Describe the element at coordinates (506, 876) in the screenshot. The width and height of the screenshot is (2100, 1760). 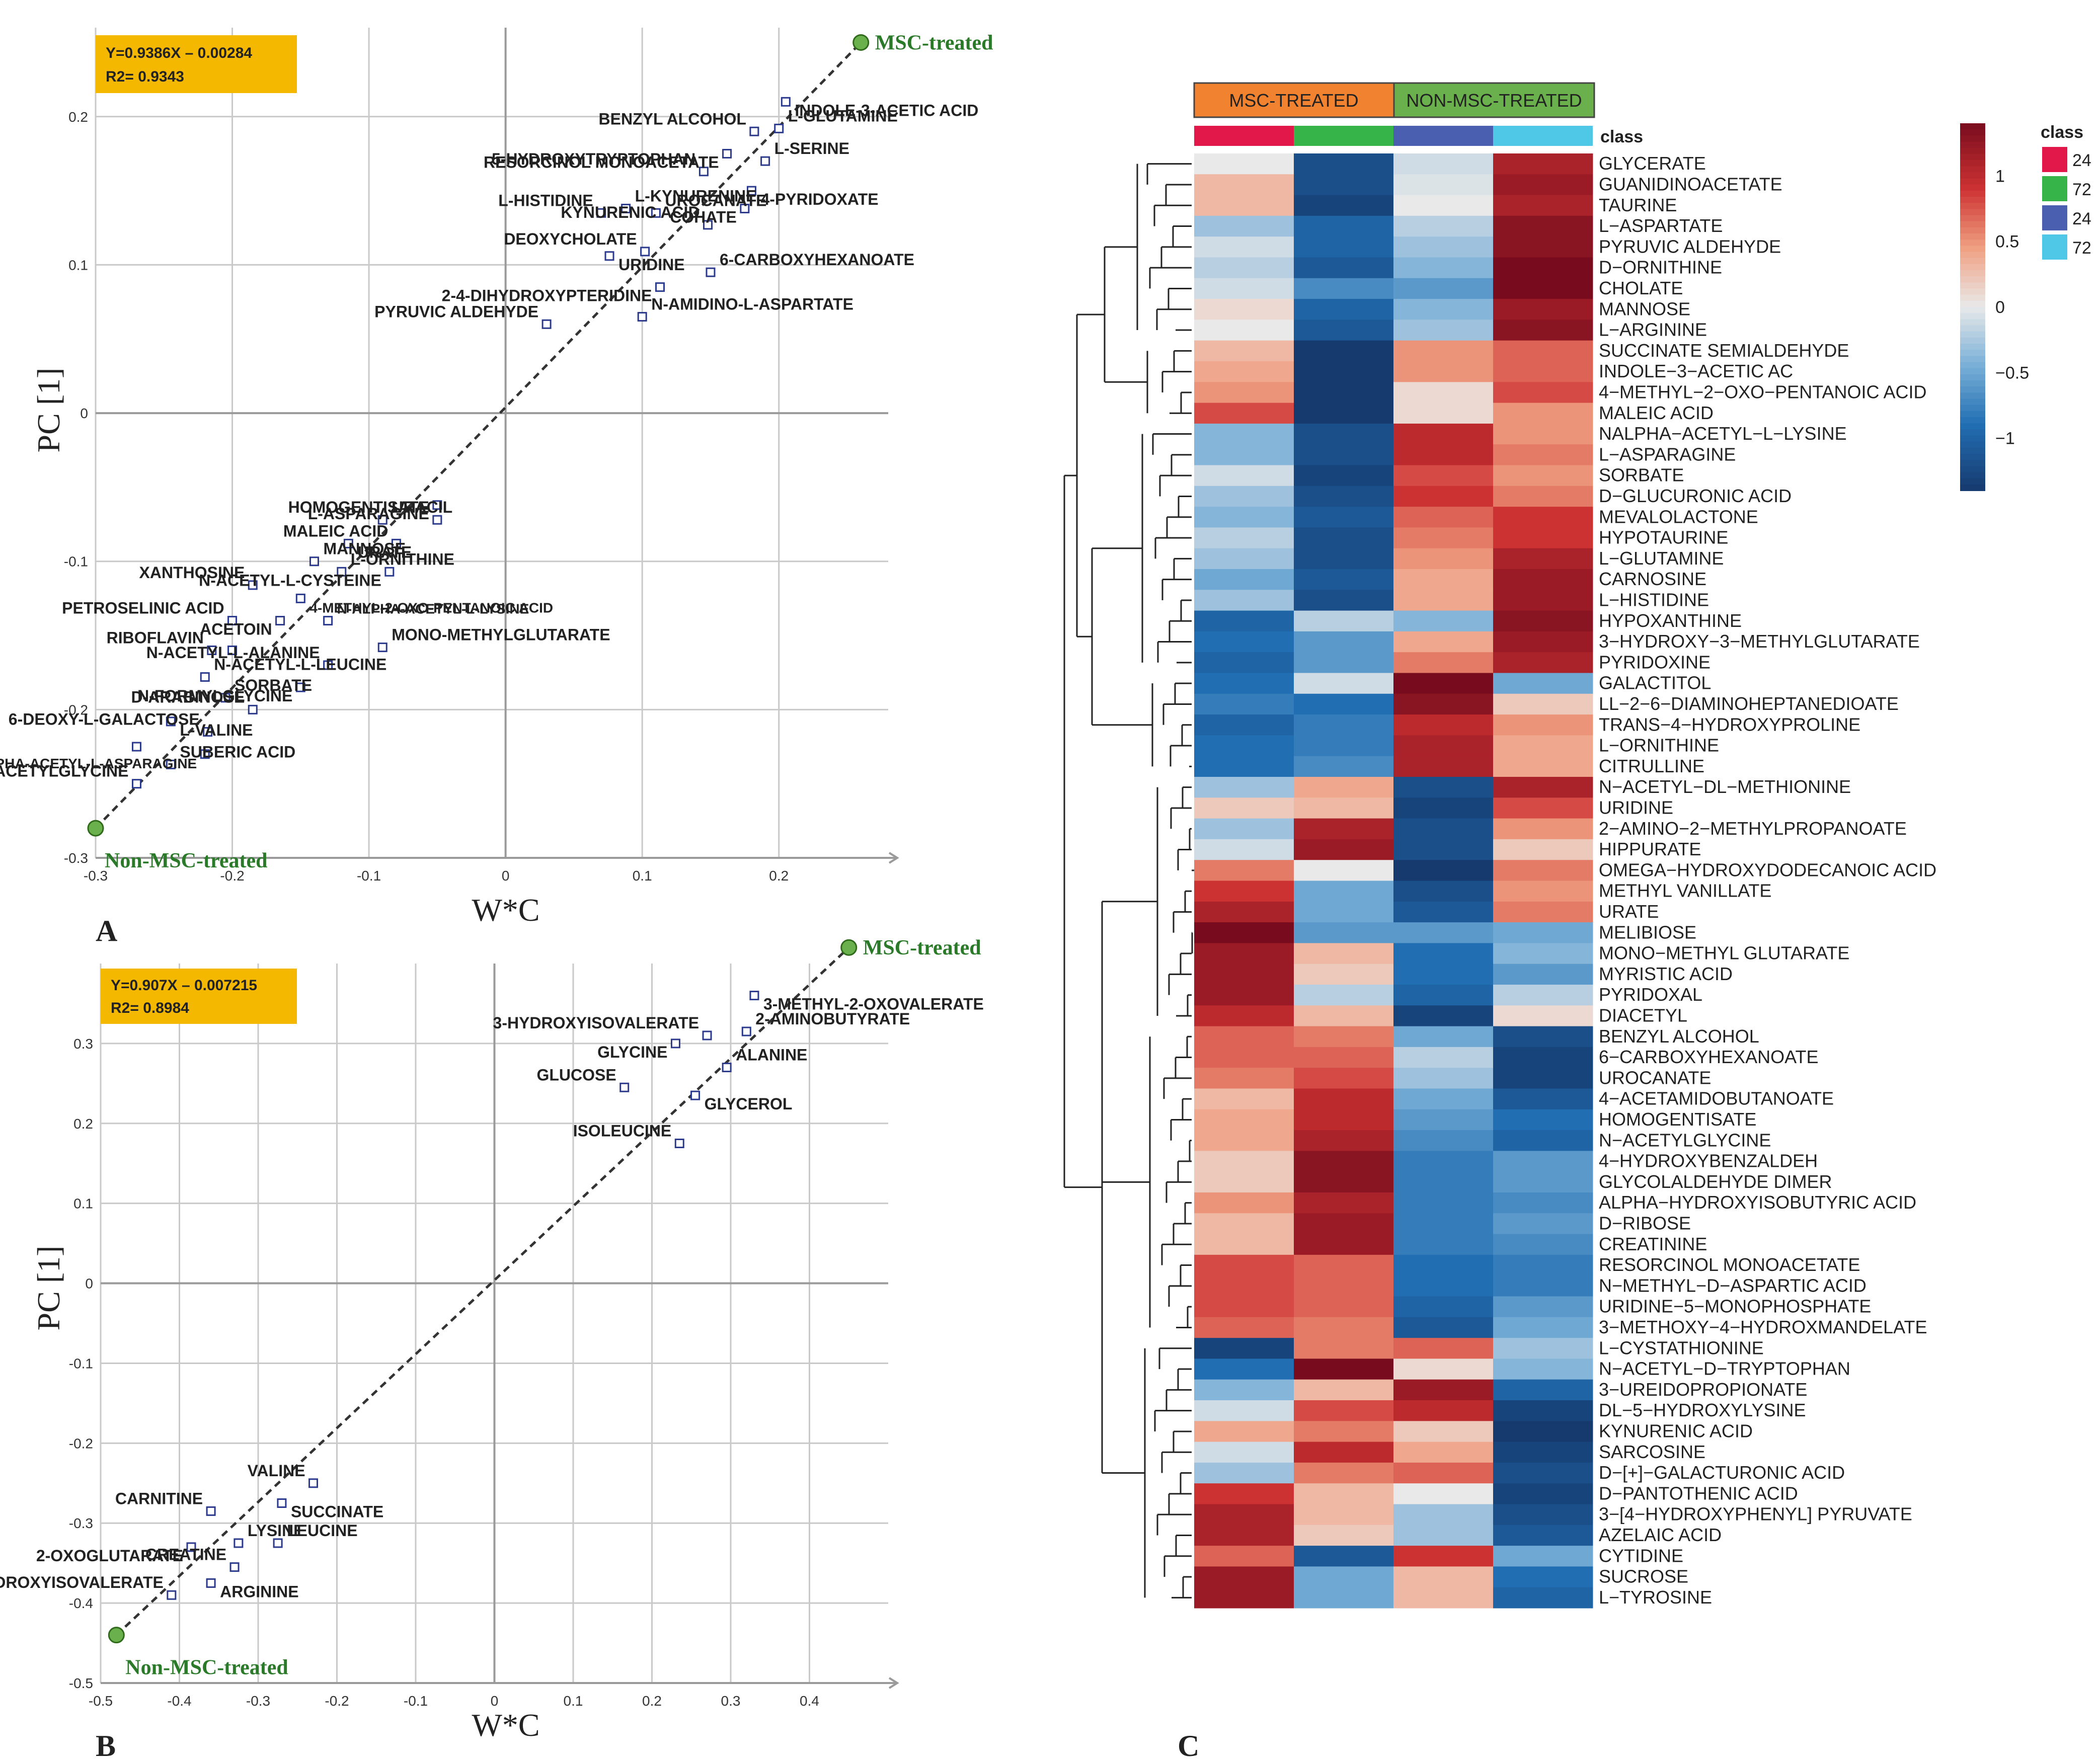
I see `panel-a-xtick-label: 0` at that location.